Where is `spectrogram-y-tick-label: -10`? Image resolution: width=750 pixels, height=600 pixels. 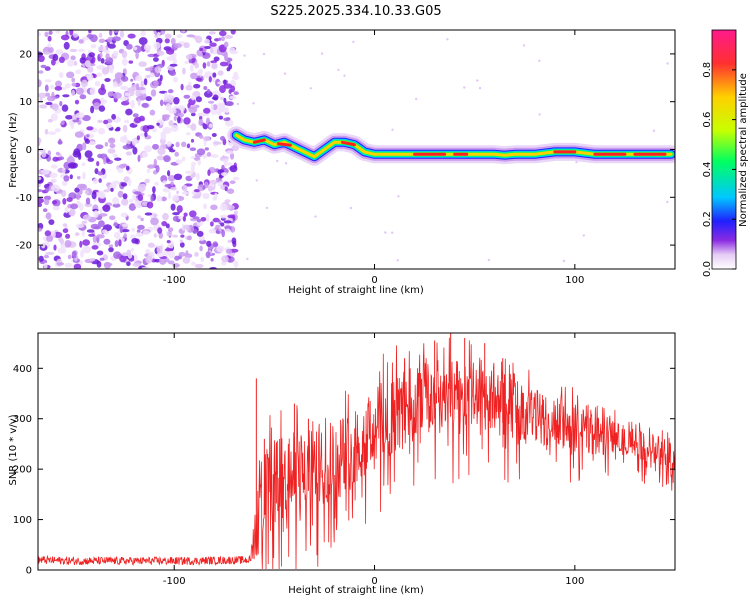 spectrogram-y-tick-label: -10 is located at coordinates (24, 198).